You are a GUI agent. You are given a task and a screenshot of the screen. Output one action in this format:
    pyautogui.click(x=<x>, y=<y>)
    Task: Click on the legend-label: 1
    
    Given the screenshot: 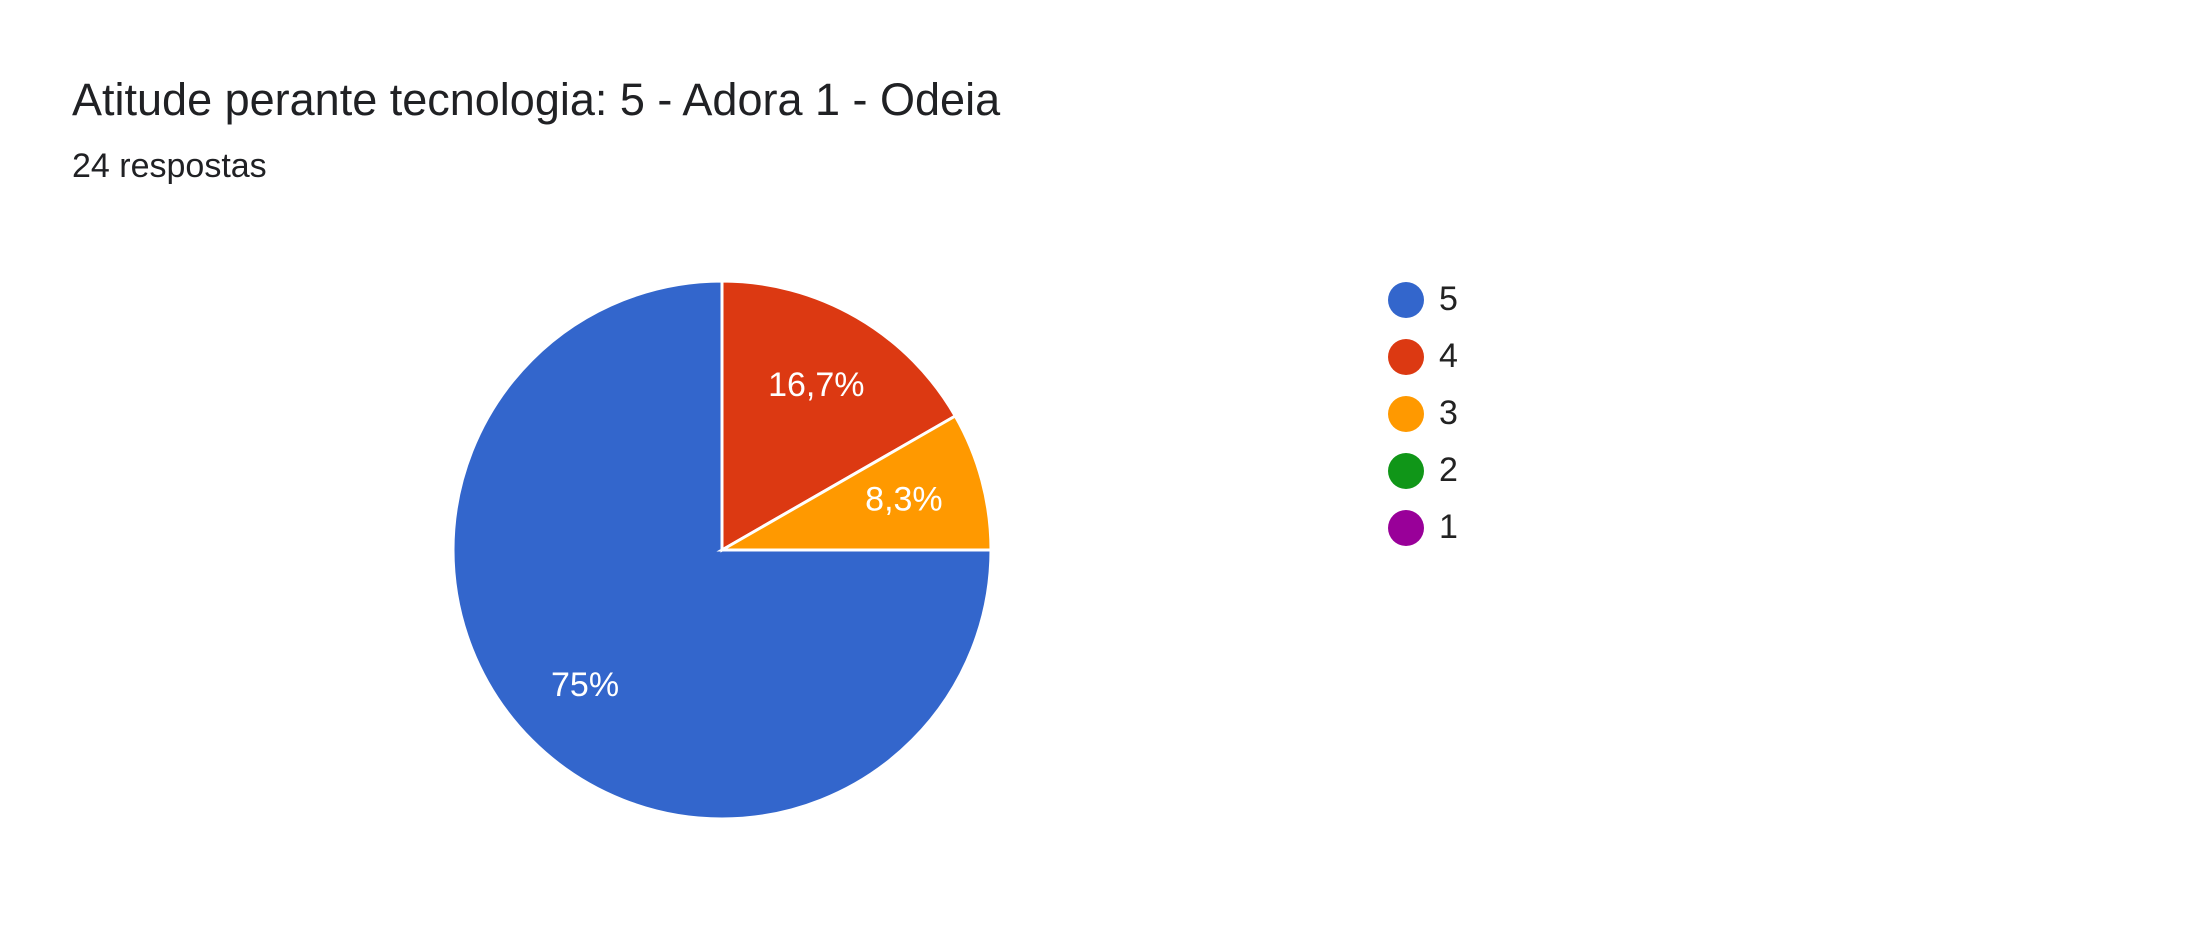 What is the action you would take?
    pyautogui.click(x=1448, y=527)
    